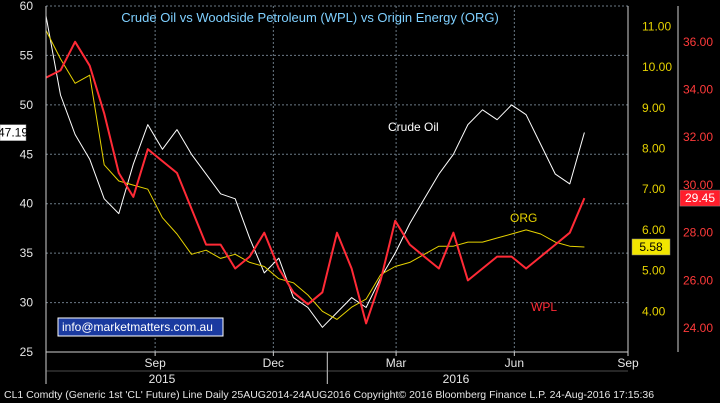 The image size is (720, 403). Describe the element at coordinates (413, 127) in the screenshot. I see `crude-oil-annotation: Crude Oil` at that location.